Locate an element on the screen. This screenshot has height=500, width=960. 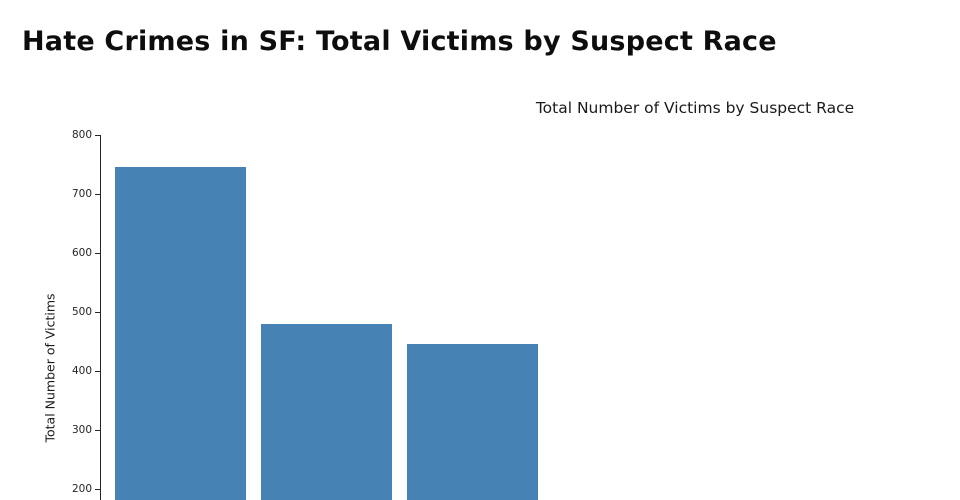
chart-title: Total Number of Victims by Suspect Race is located at coordinates (695, 108).